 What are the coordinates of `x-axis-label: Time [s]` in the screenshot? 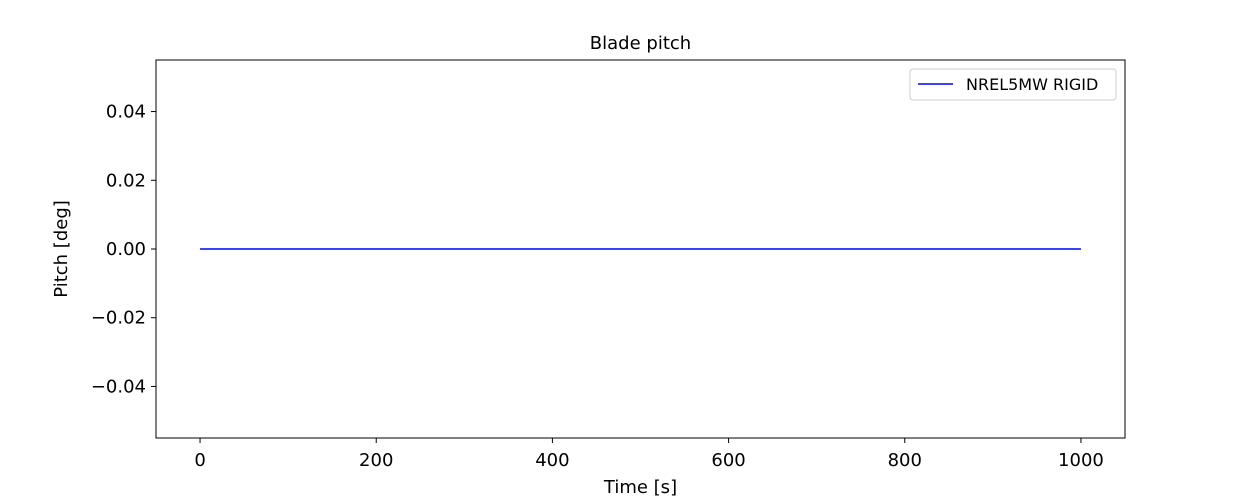 It's located at (640, 487).